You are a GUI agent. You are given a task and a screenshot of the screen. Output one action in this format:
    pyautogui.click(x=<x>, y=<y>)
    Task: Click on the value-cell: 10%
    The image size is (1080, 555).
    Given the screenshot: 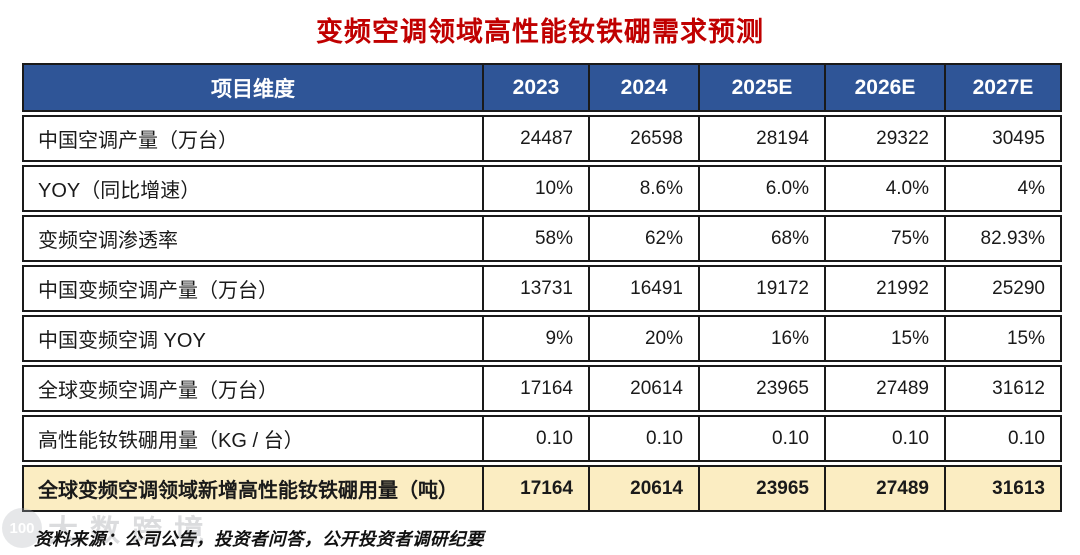 What is the action you would take?
    pyautogui.click(x=537, y=188)
    